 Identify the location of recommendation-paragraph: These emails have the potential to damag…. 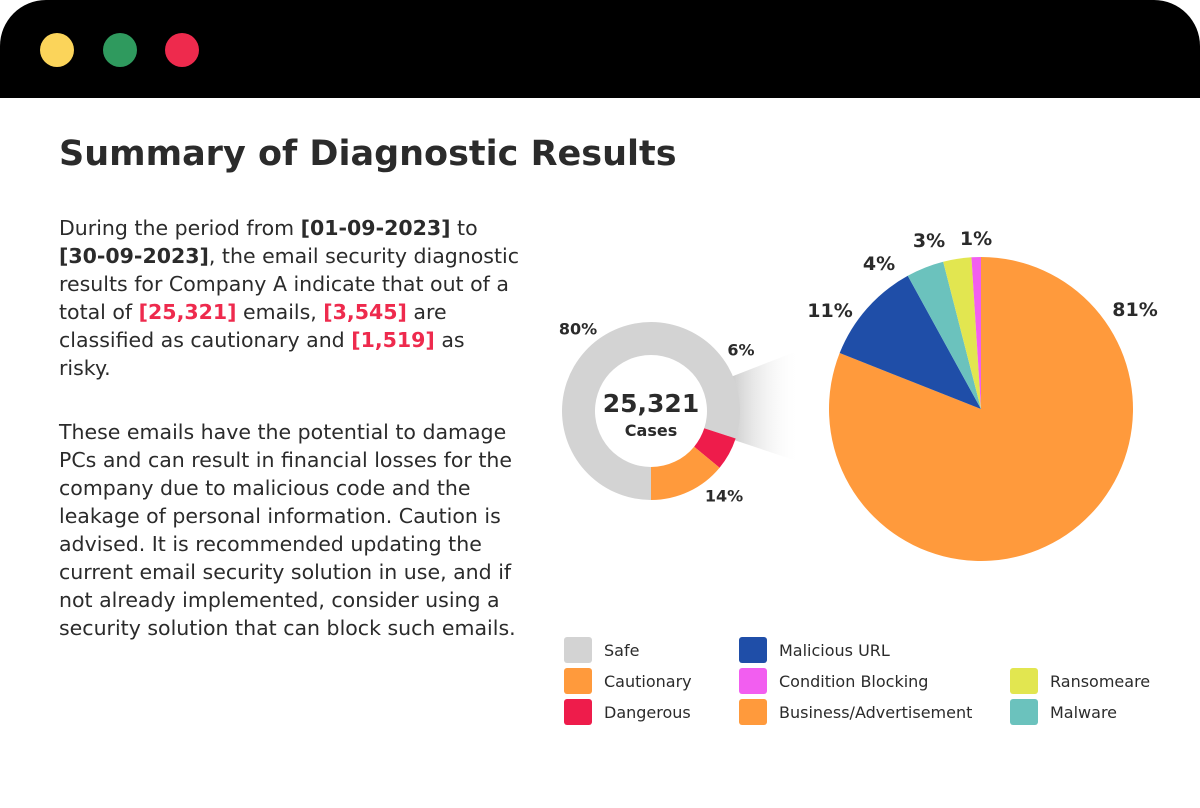
(287, 530).